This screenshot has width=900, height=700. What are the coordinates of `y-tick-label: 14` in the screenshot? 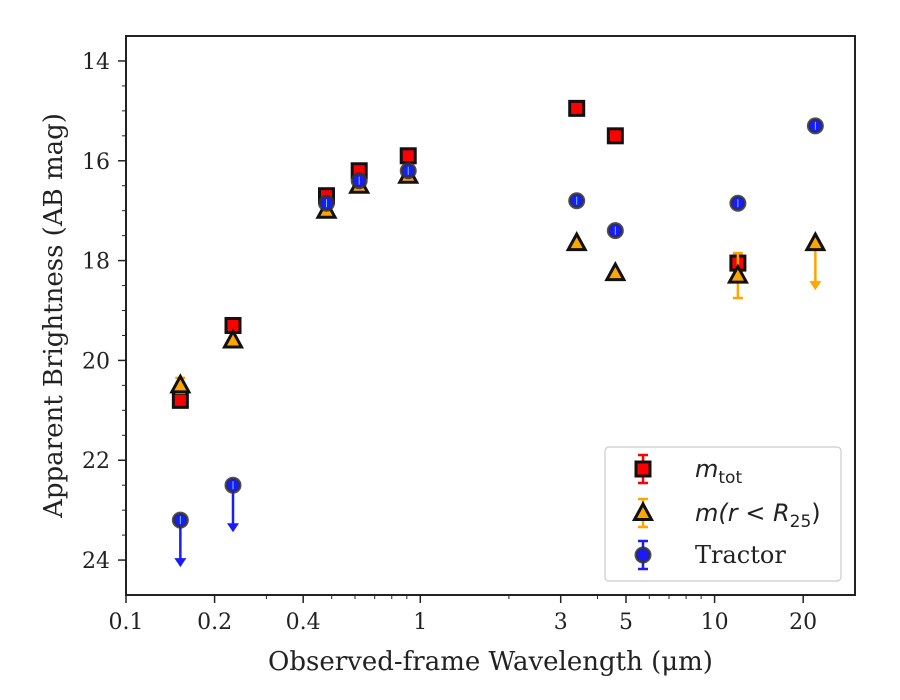 It's located at (96, 62).